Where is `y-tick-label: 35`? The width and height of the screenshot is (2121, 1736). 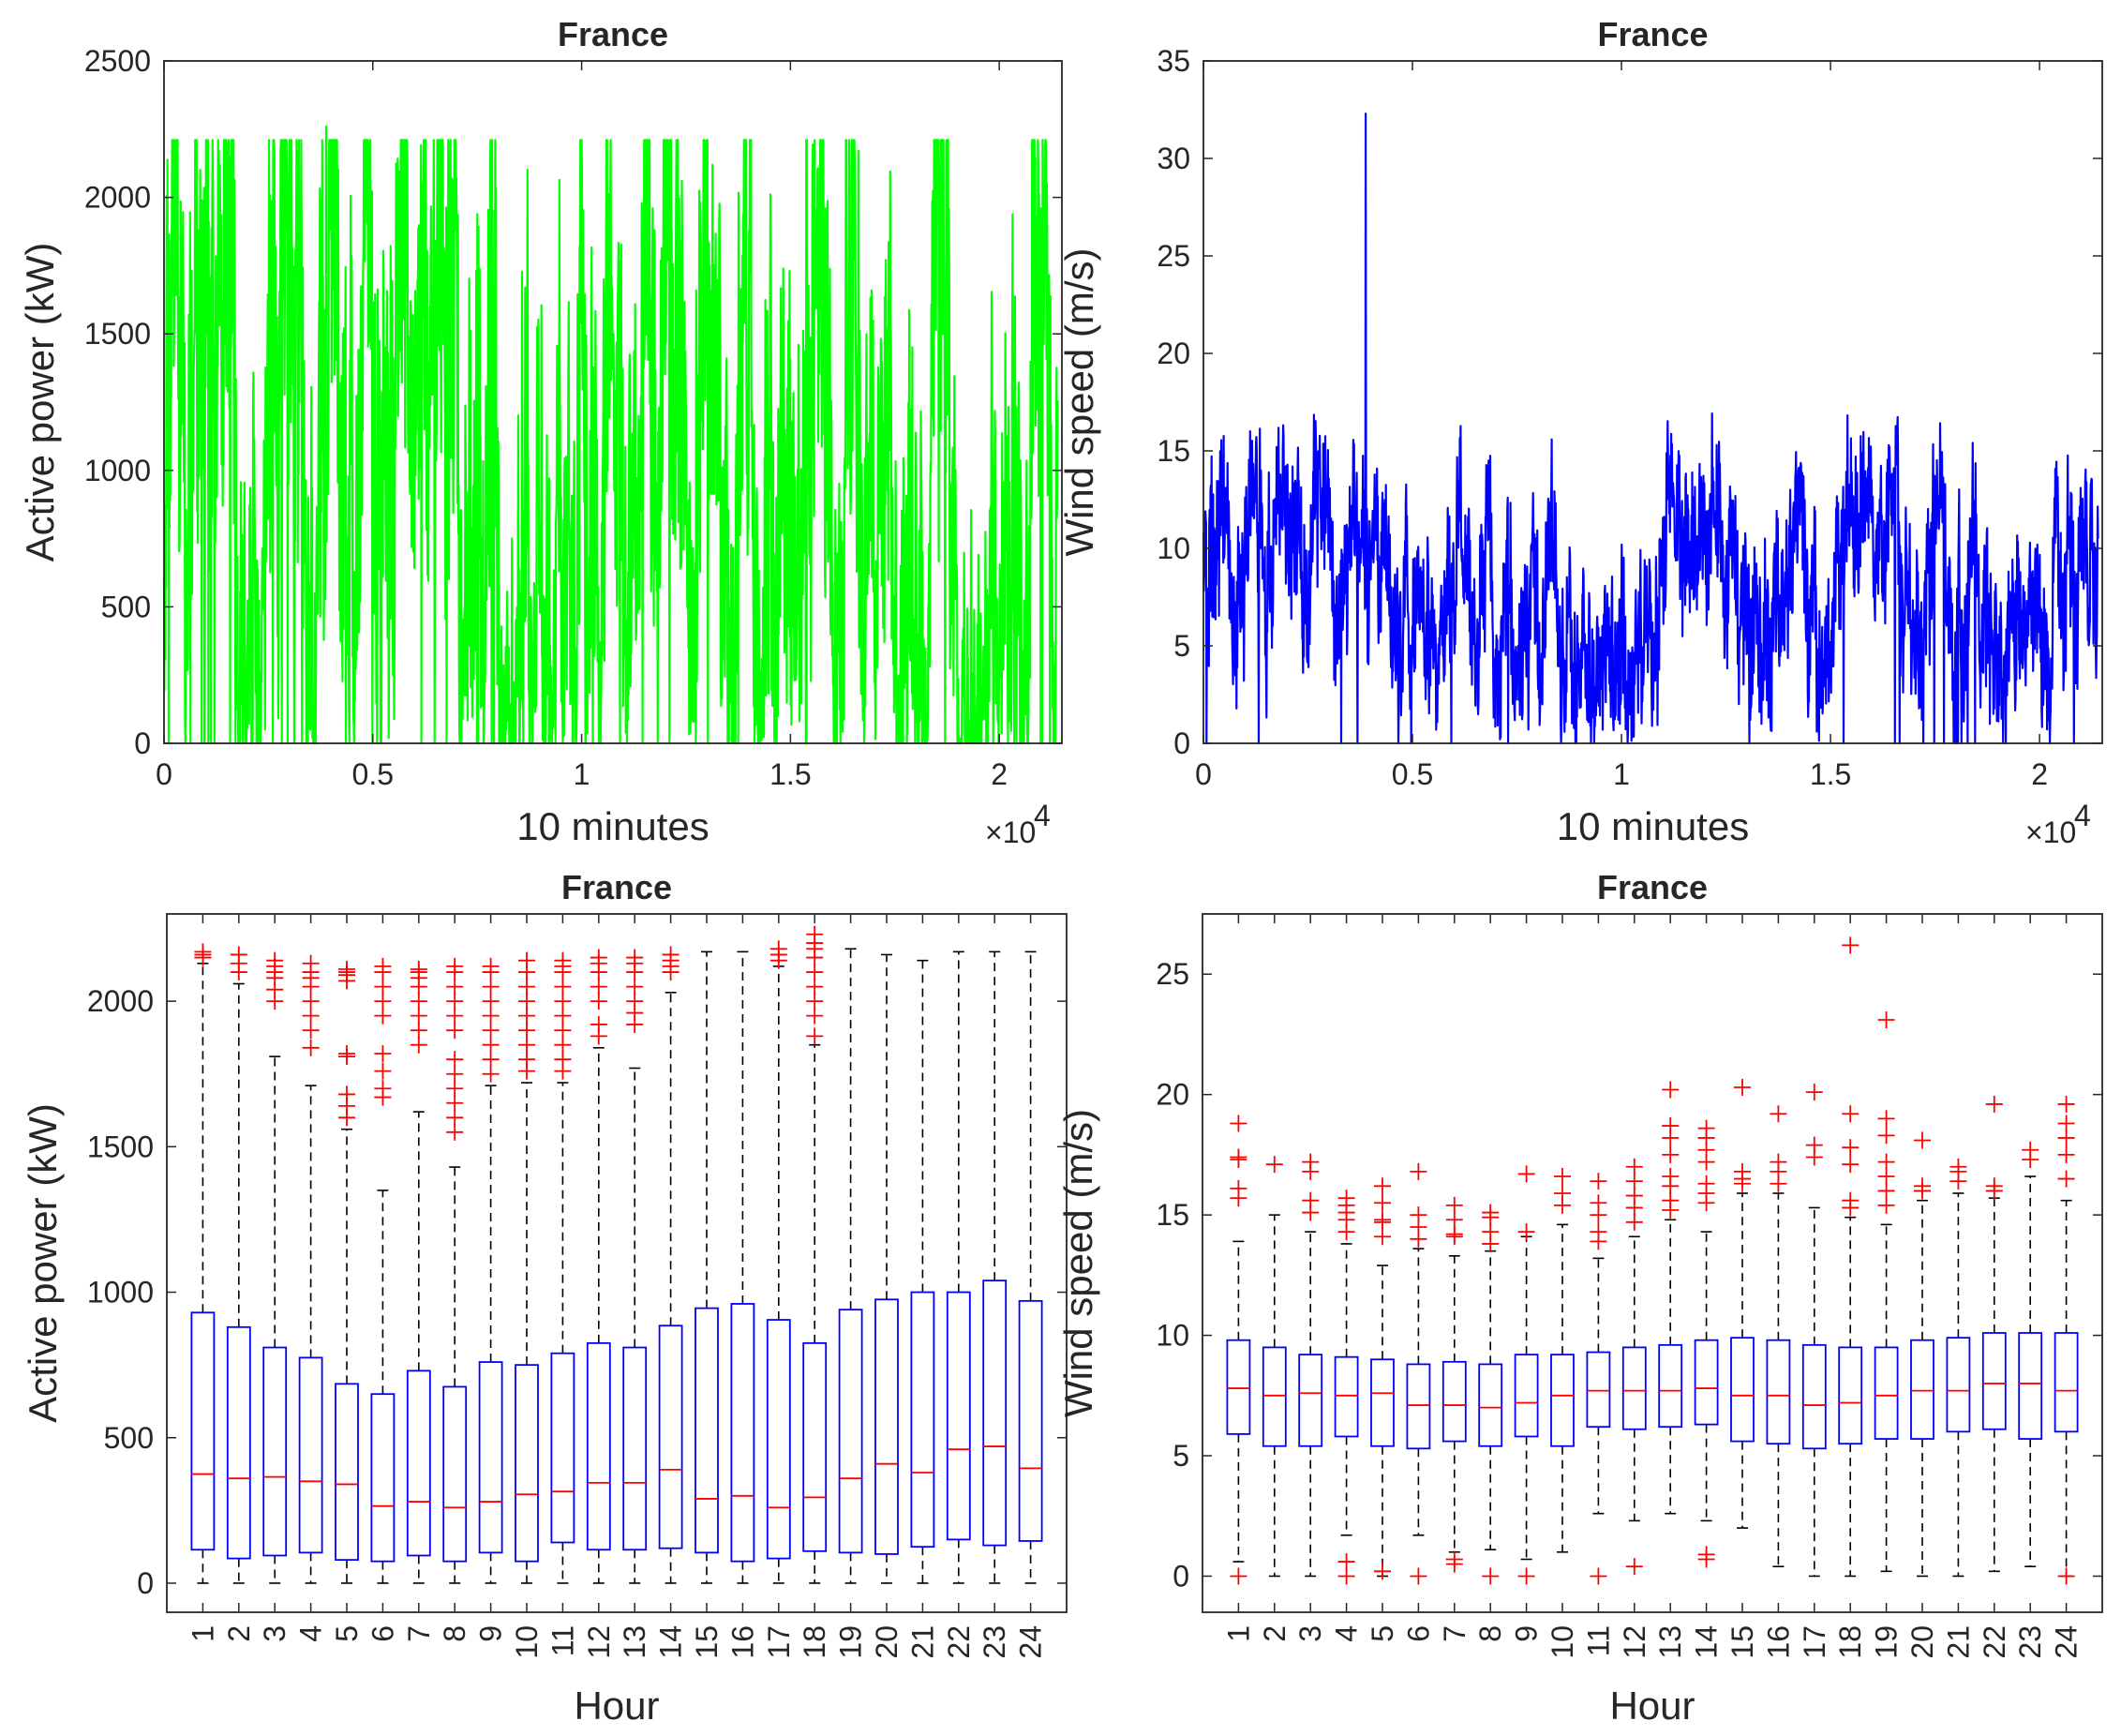 y-tick-label: 35 is located at coordinates (1173, 61).